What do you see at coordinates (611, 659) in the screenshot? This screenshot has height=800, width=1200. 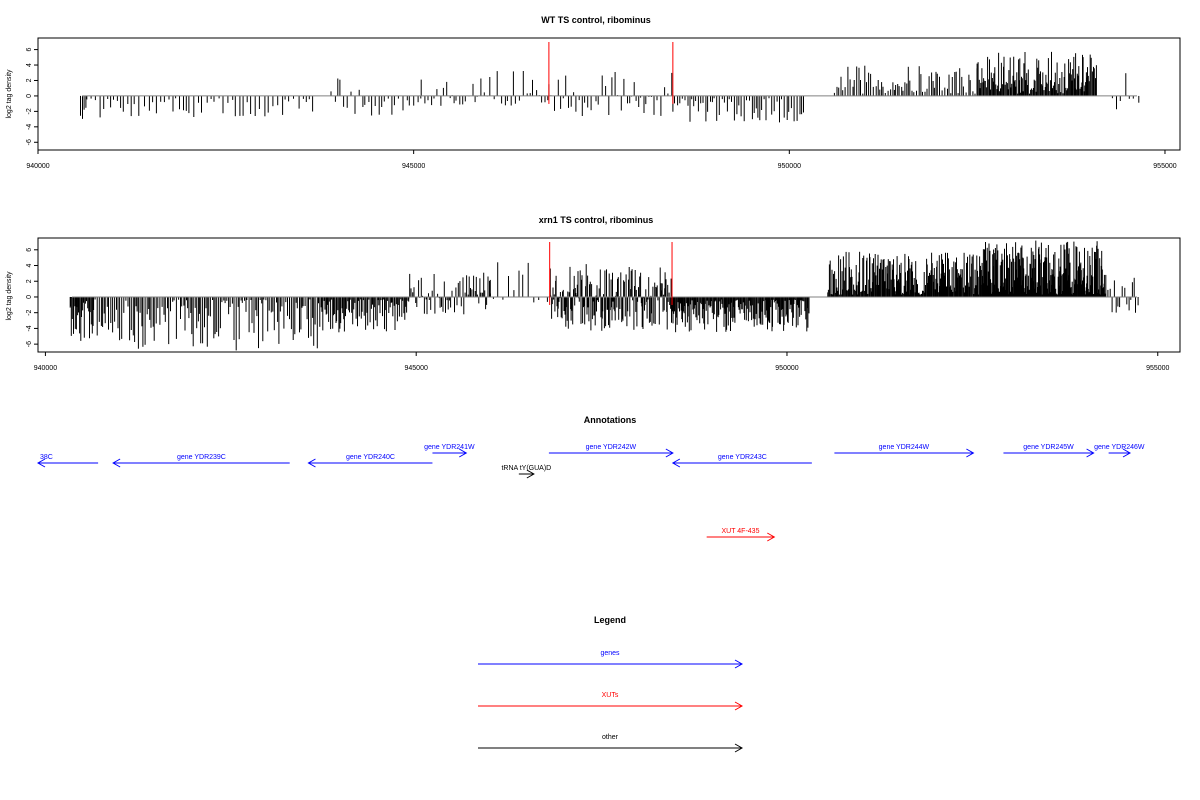 I see `legend-item: genes` at bounding box center [611, 659].